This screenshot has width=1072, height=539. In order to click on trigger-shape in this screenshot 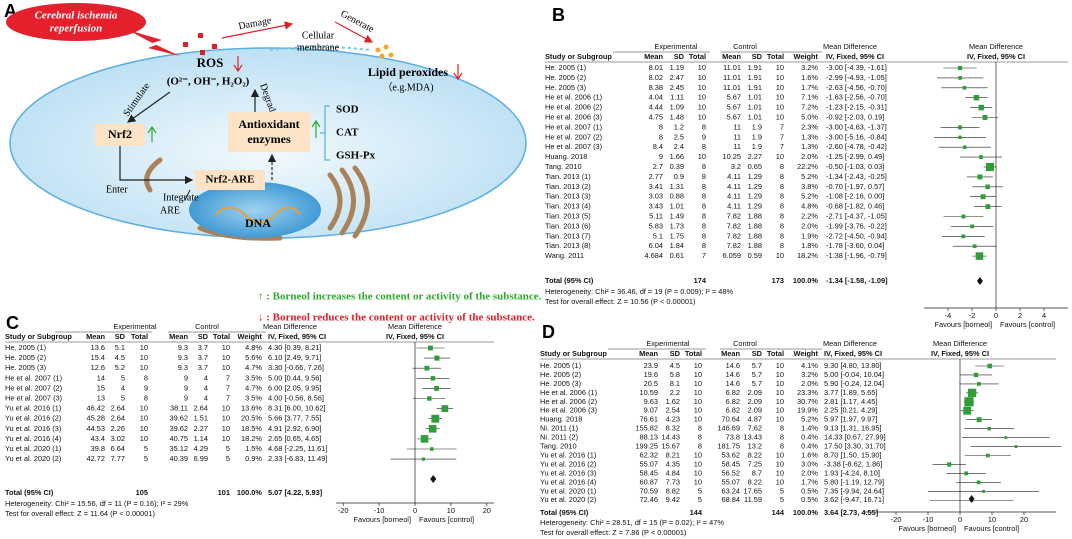, I will do `click(76, 22)`.